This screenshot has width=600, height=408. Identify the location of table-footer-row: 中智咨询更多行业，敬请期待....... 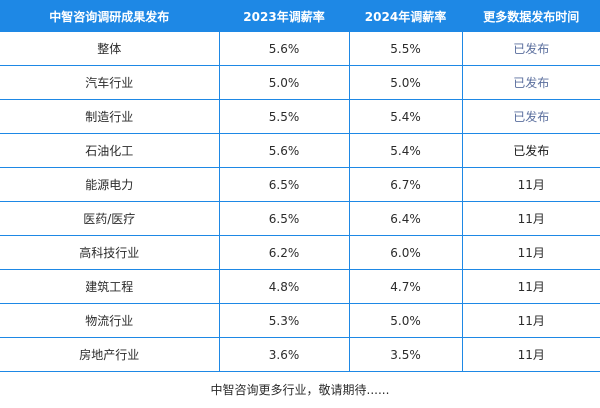
(300, 390).